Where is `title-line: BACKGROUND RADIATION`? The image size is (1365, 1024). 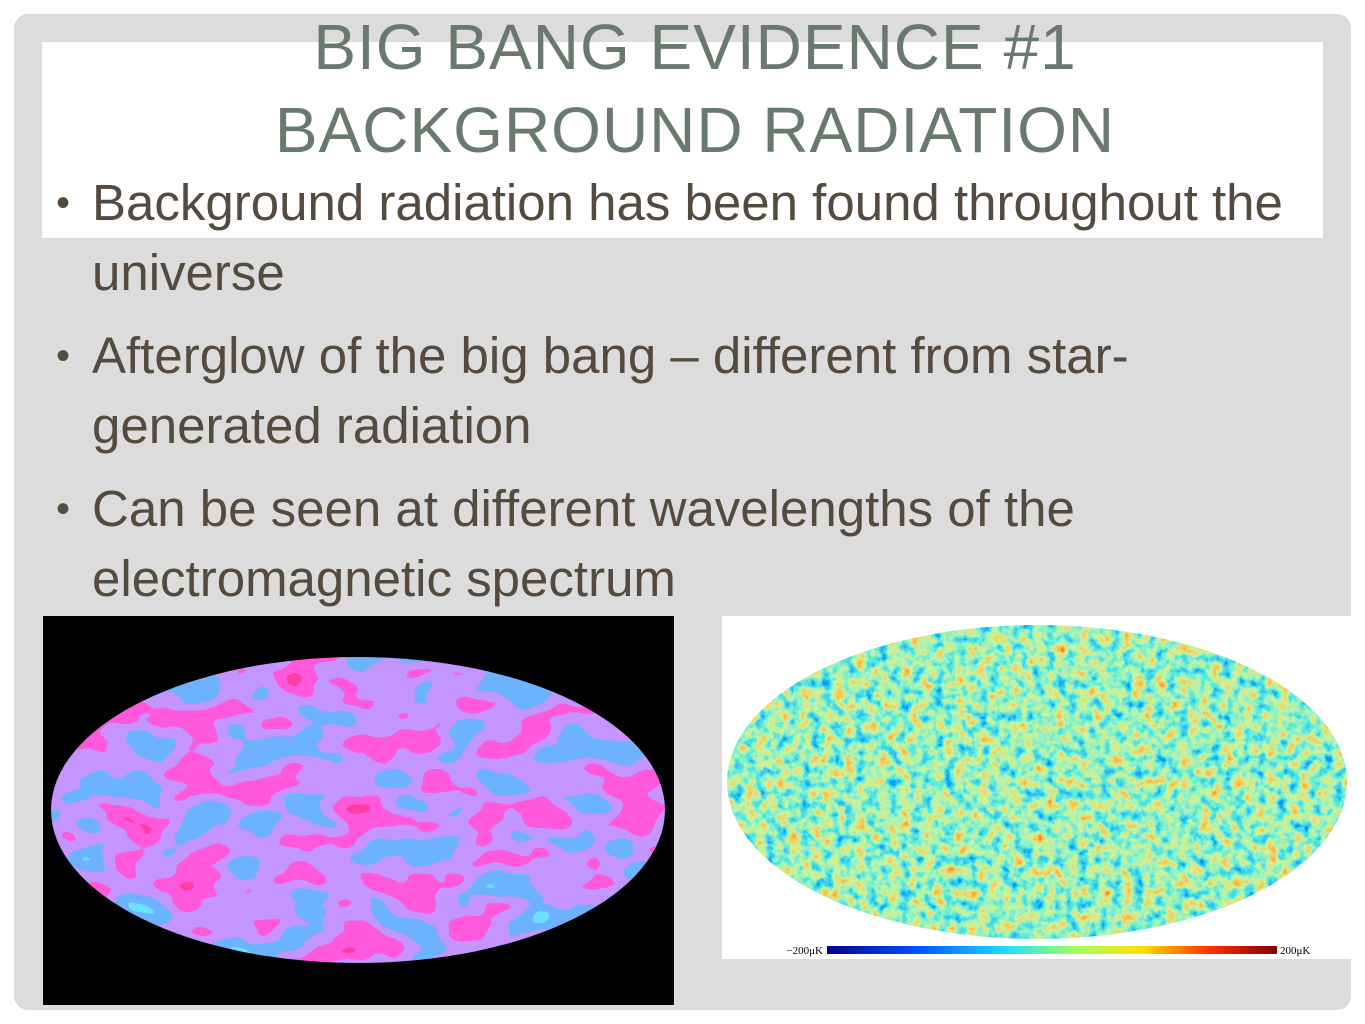
title-line: BACKGROUND RADIATION is located at coordinates (695, 130).